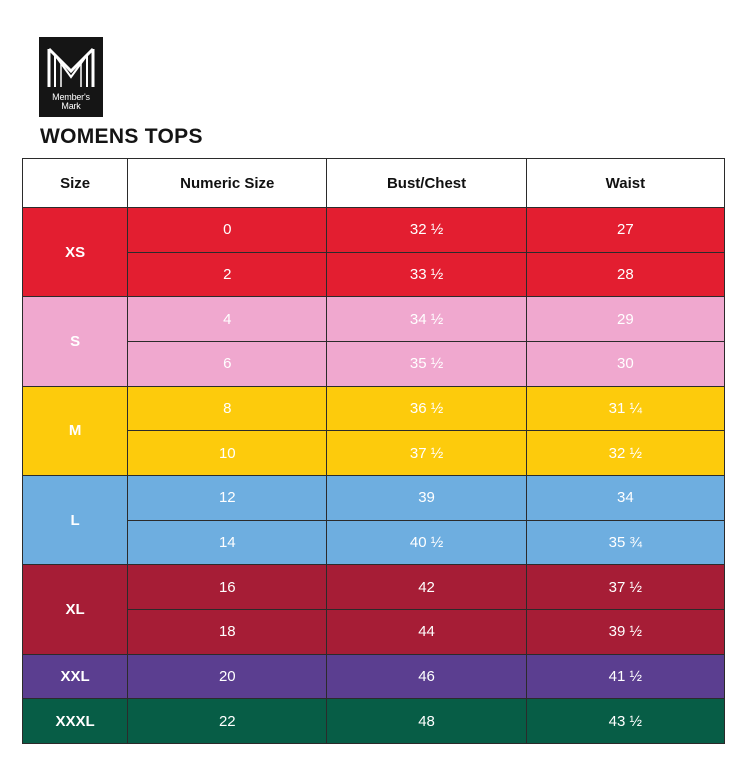 The height and width of the screenshot is (769, 736). What do you see at coordinates (71, 106) in the screenshot?
I see `logo-brand-line2: Mark` at bounding box center [71, 106].